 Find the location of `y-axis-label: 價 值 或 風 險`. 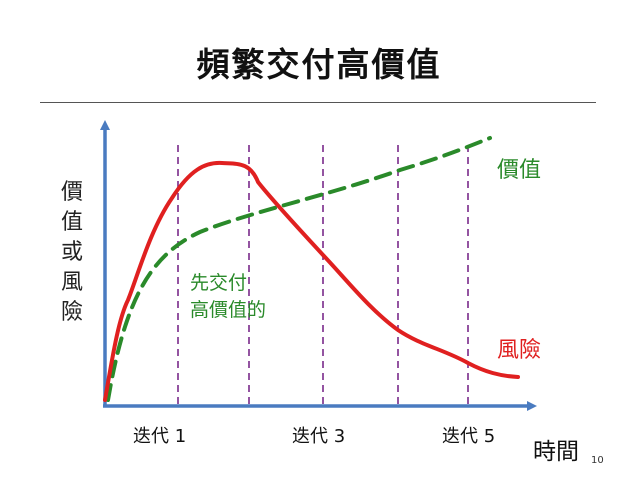

y-axis-label: 價 值 或 風 險 is located at coordinates (72, 253).